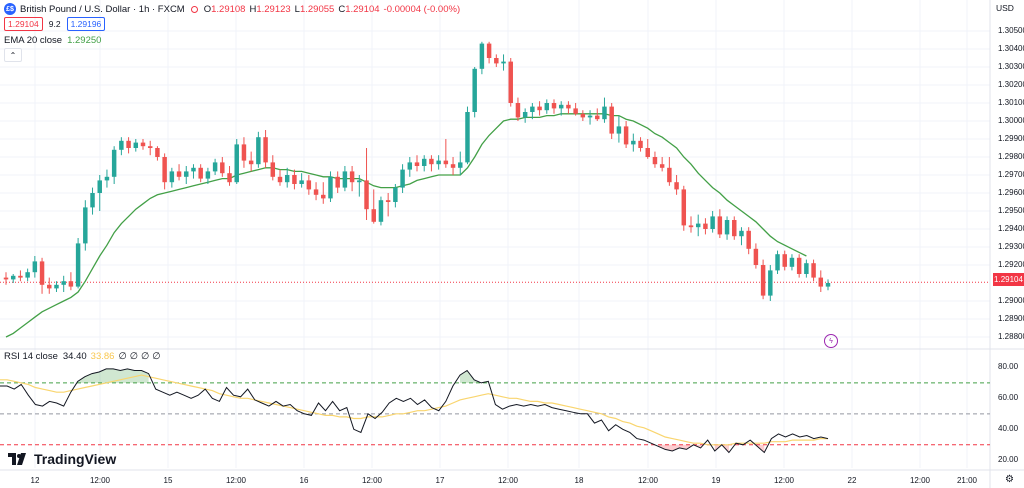  Describe the element at coordinates (270, 9) in the screenshot. I see `ohlc-high: H1.29123` at that location.